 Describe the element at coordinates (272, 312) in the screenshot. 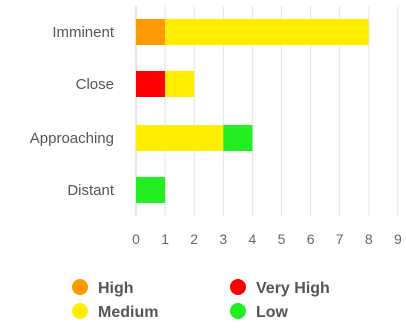

I see `legend-label: Low` at that location.